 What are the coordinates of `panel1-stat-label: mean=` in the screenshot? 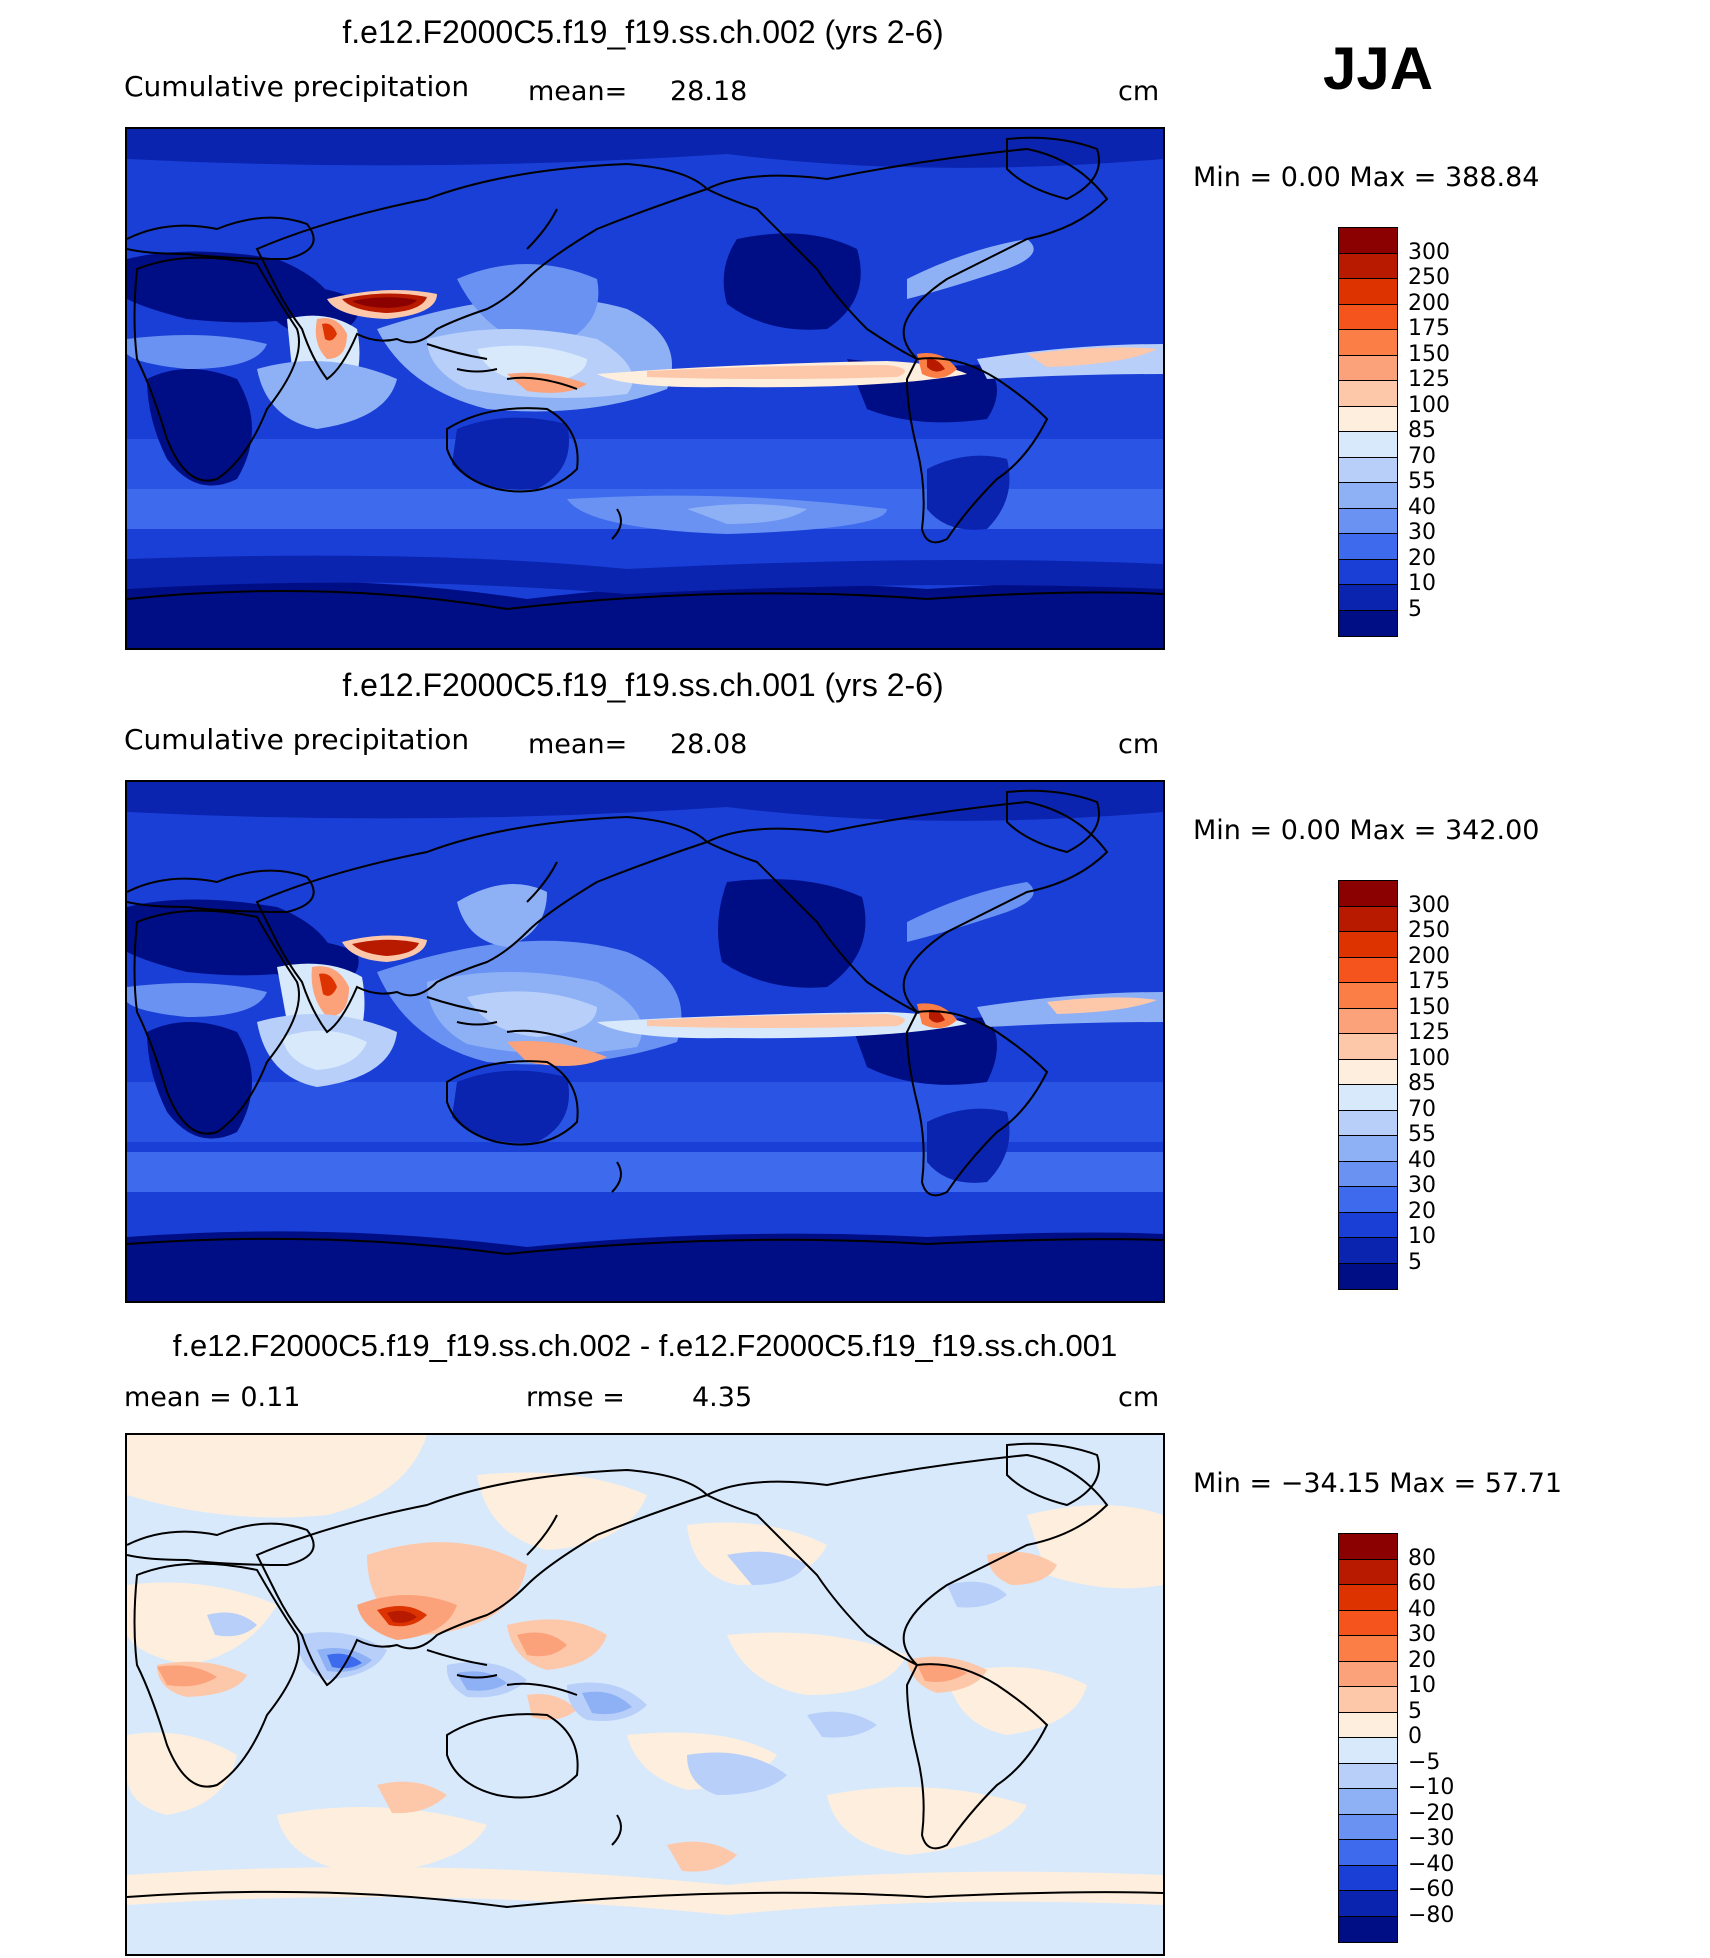 It's located at (578, 91).